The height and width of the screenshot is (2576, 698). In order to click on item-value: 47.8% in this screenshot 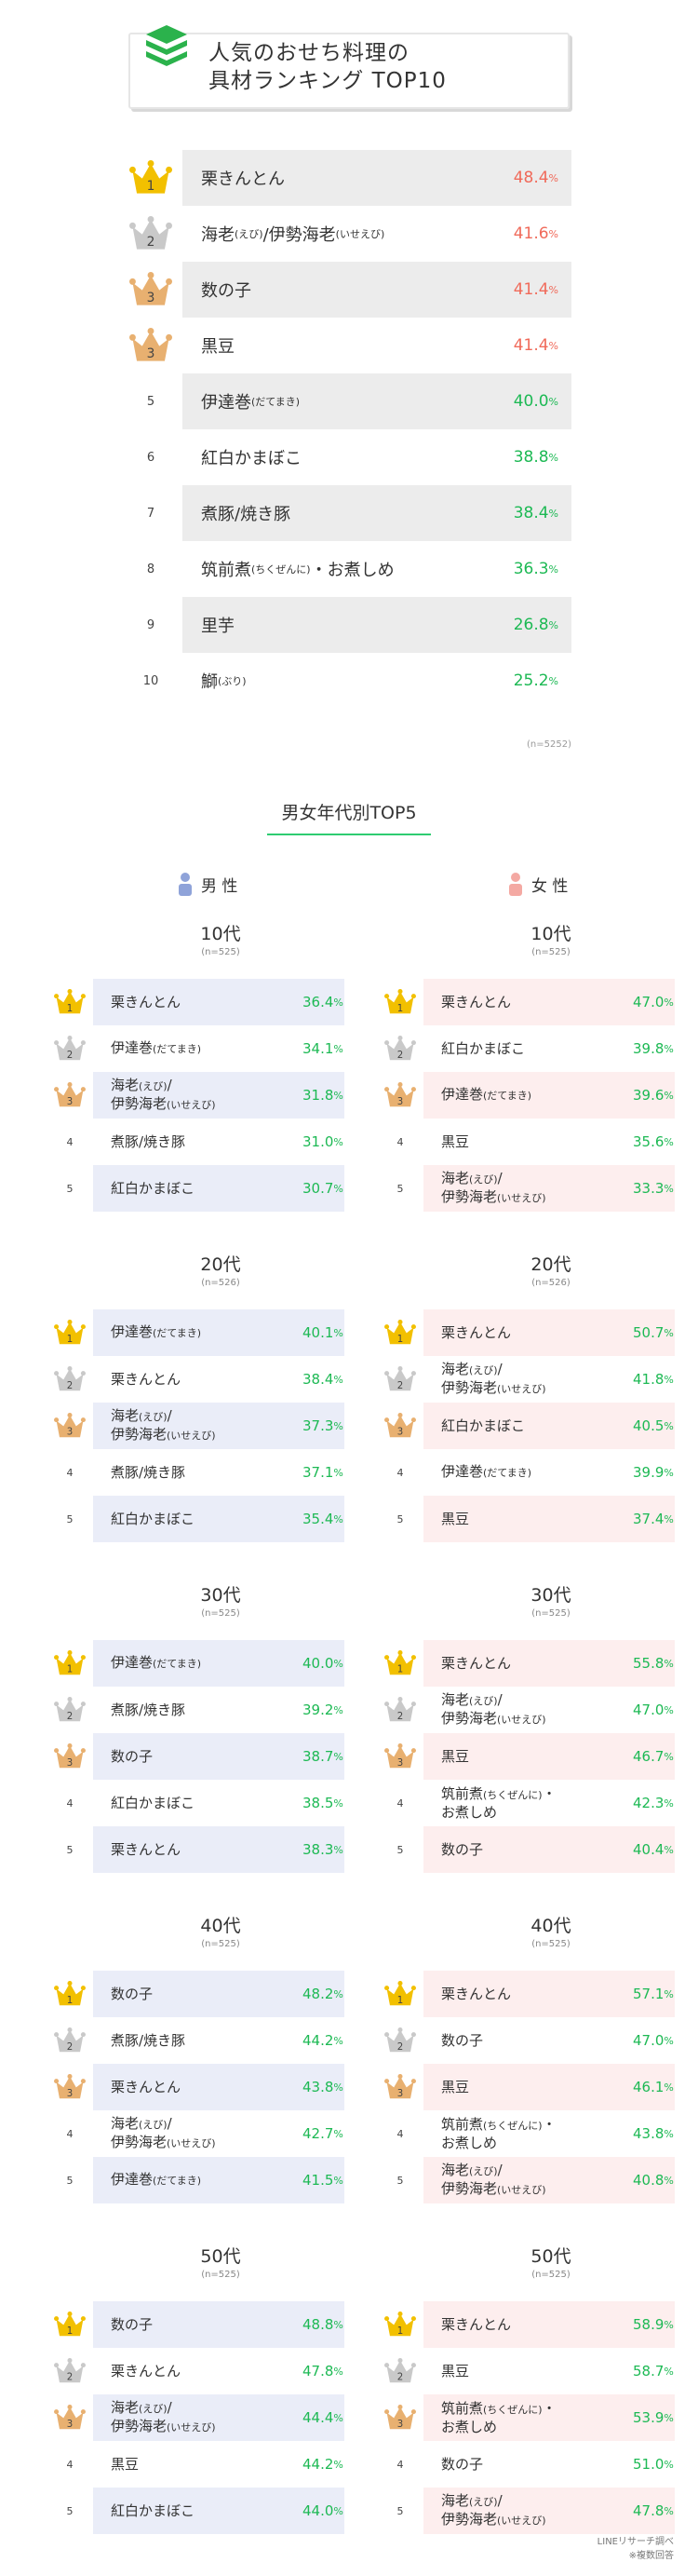, I will do `click(322, 2371)`.